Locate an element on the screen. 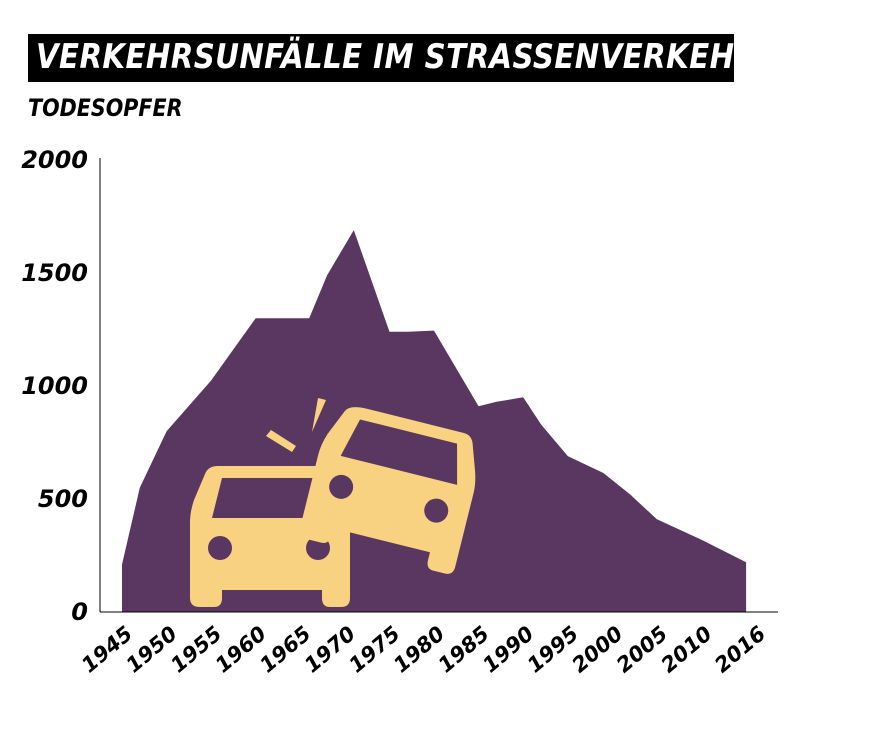 The width and height of the screenshot is (873, 731). chart-subtitle: TODESOPFER is located at coordinates (105, 108).